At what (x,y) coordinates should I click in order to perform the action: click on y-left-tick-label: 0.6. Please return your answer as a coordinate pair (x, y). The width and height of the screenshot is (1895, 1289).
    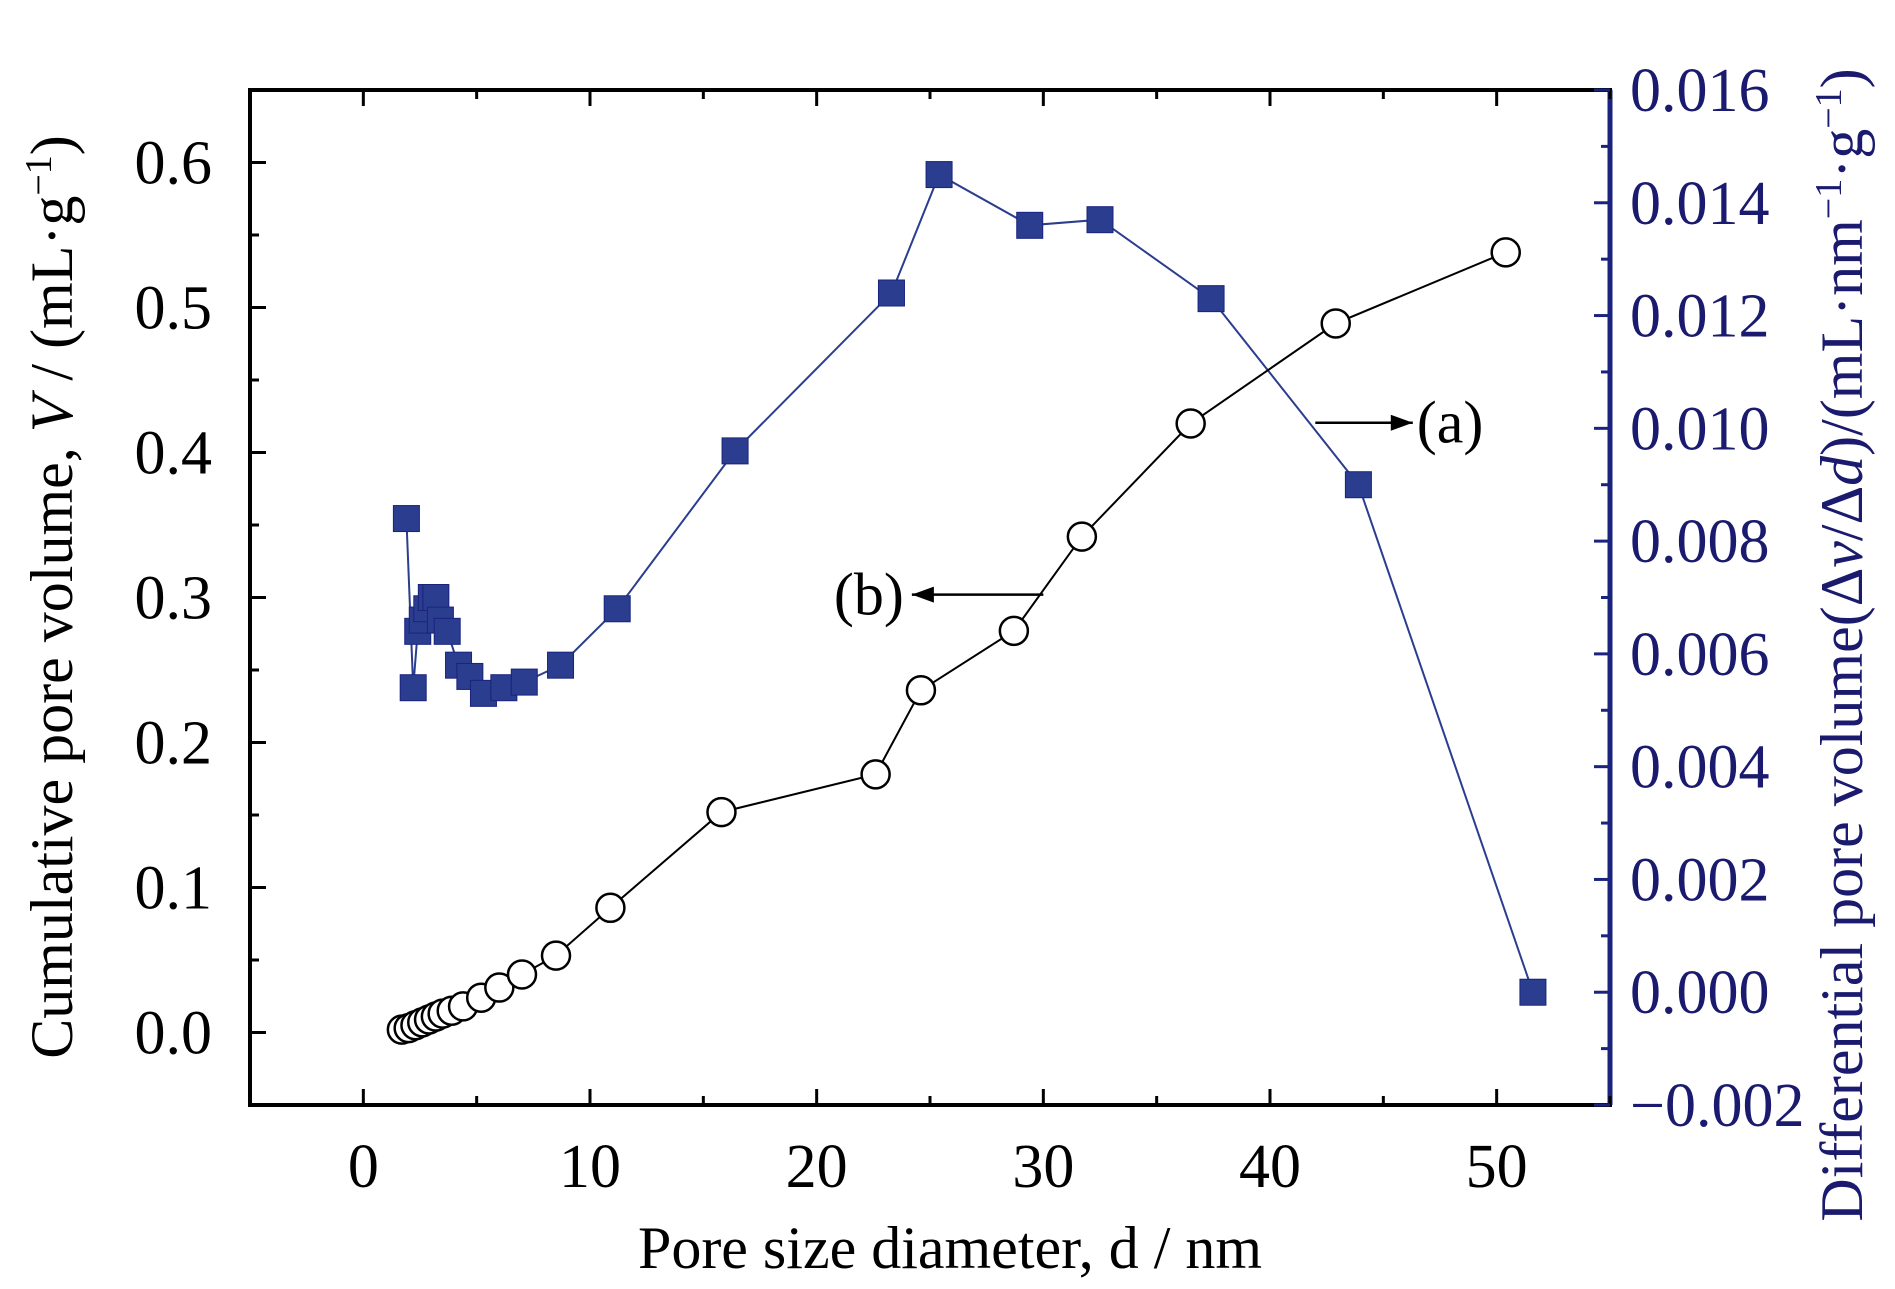
    Looking at the image, I should click on (174, 164).